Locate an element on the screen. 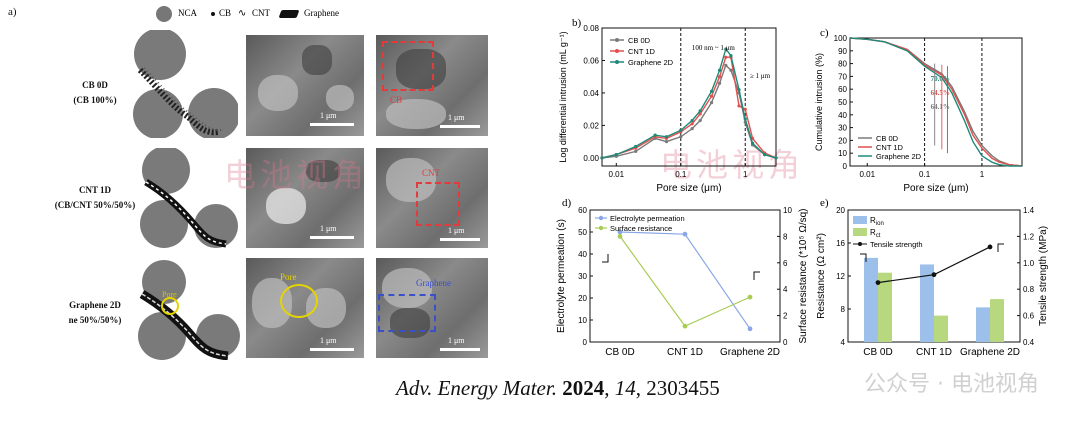 The height and width of the screenshot is (421, 1080). chart-e-right-axis-arrow is located at coordinates (1000, 247).